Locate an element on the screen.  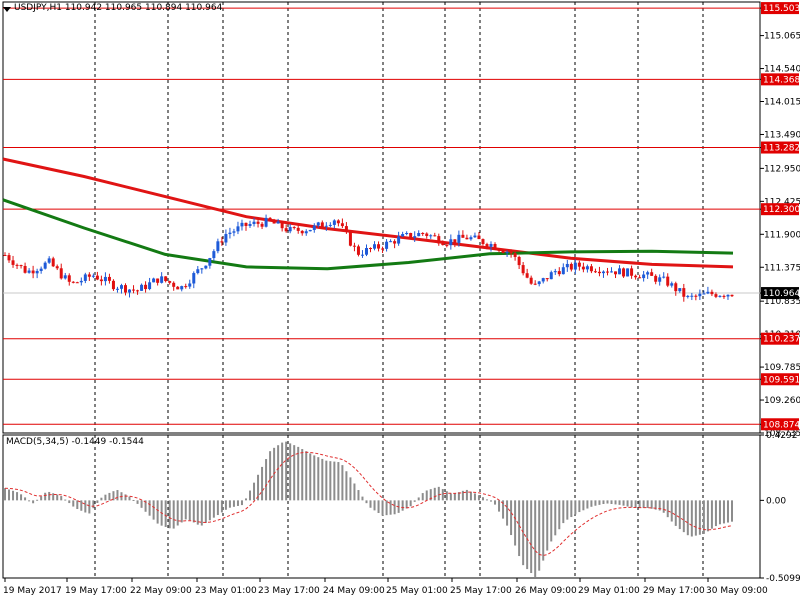
price-tick-label: 109.260 is located at coordinates (782, 401).